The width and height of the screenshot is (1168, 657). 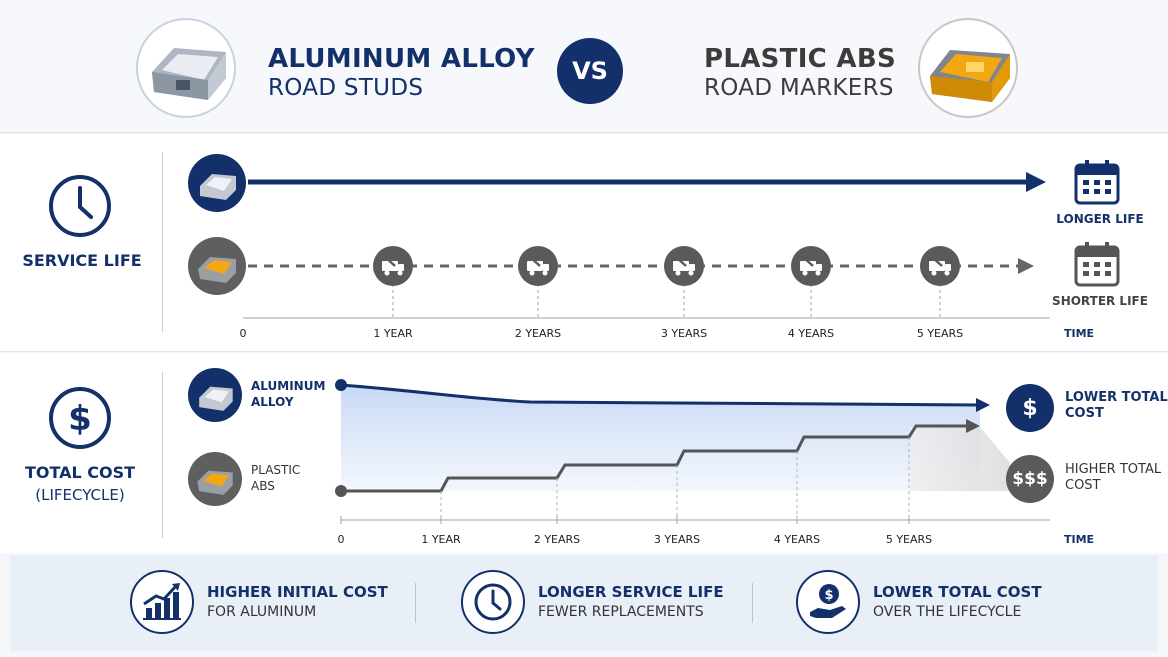 What do you see at coordinates (1079, 333) in the screenshot?
I see `service-time-label: TIME` at bounding box center [1079, 333].